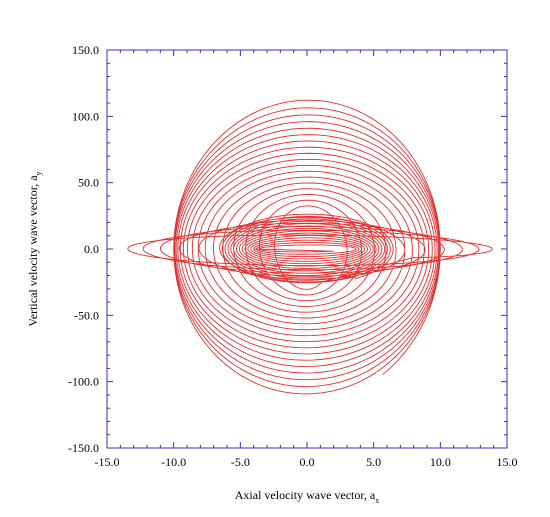 This screenshot has width=550, height=517. Describe the element at coordinates (83, 448) in the screenshot. I see `y-tick-label: -150.0` at that location.